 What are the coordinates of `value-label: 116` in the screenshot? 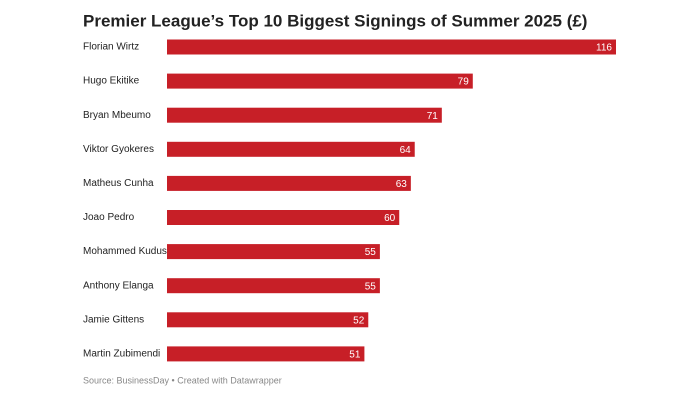 It's located at (604, 48).